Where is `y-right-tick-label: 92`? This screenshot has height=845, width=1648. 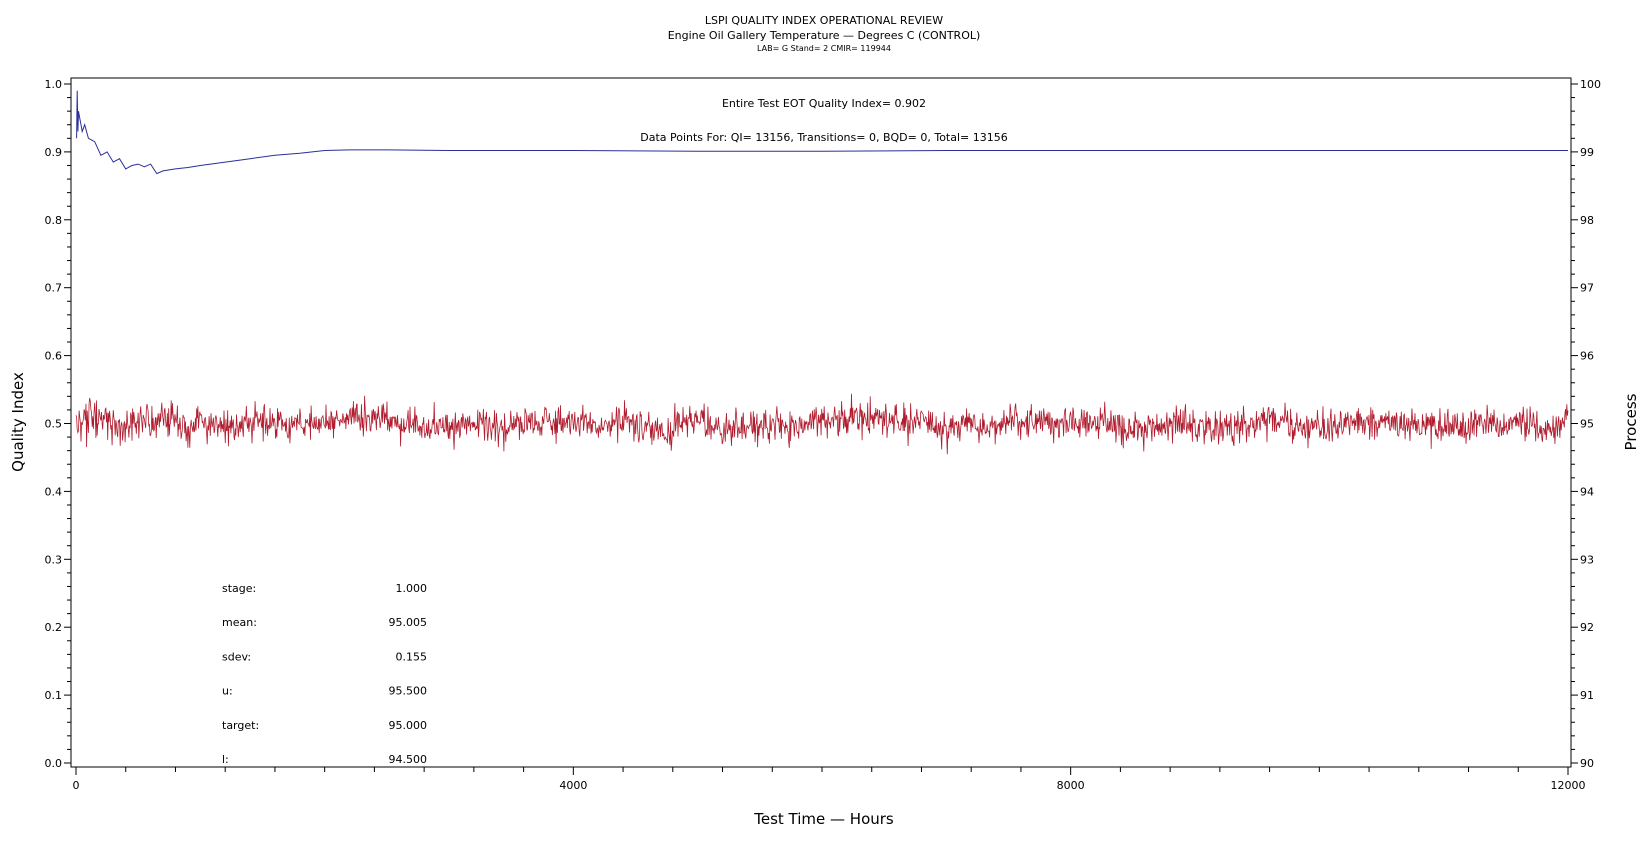 y-right-tick-label: 92 is located at coordinates (1587, 627).